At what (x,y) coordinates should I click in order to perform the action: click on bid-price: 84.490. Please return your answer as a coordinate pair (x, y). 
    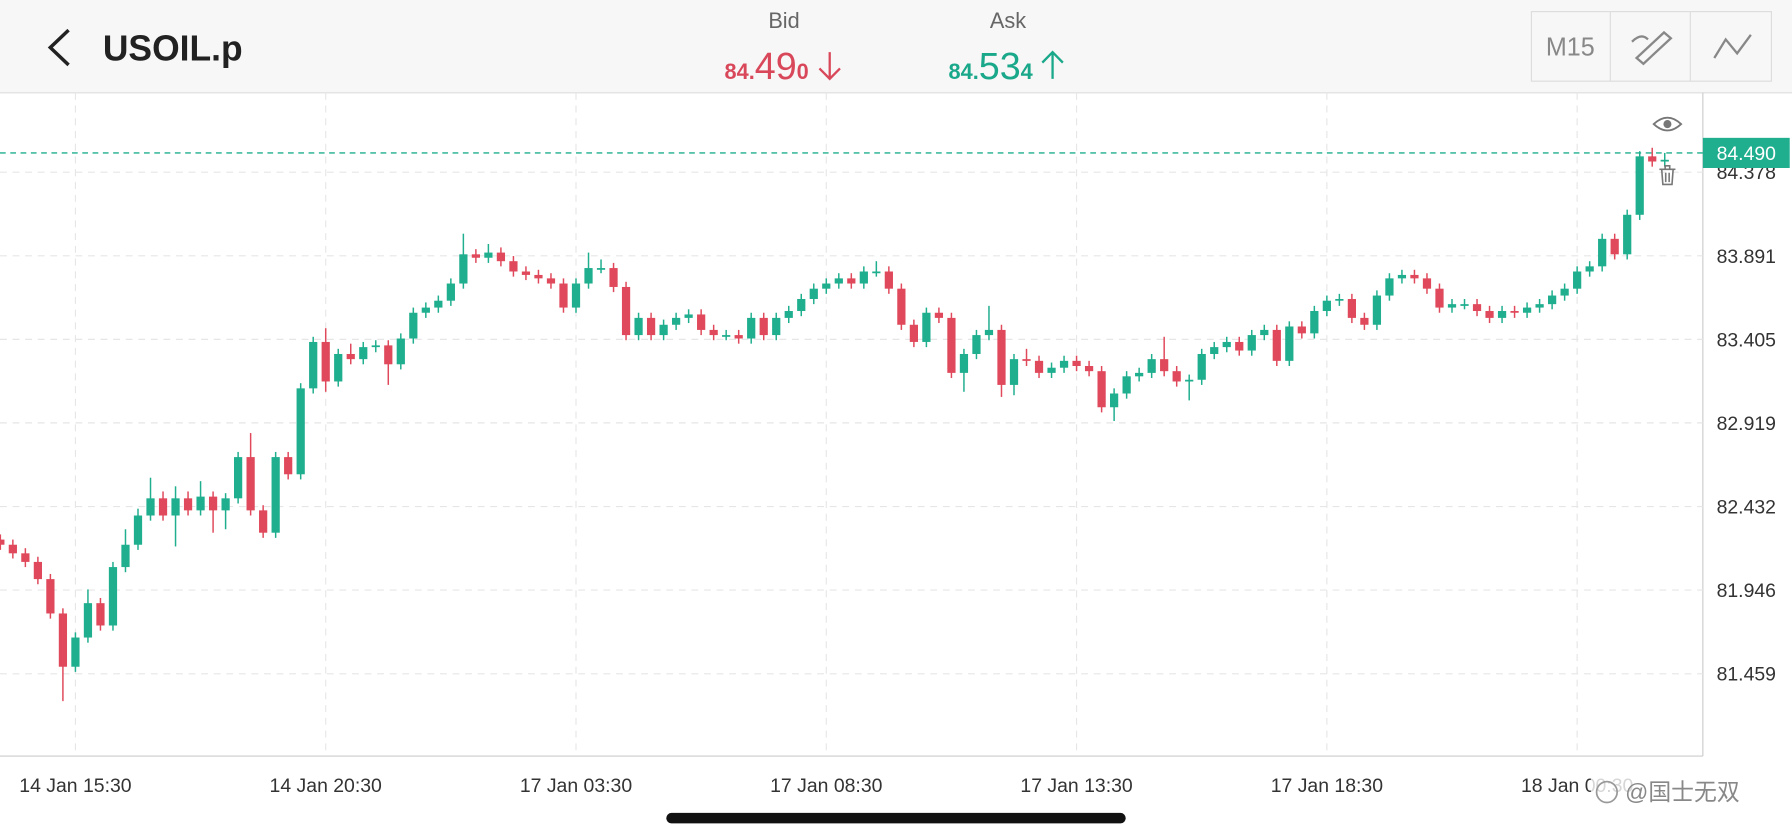
    Looking at the image, I should click on (767, 67).